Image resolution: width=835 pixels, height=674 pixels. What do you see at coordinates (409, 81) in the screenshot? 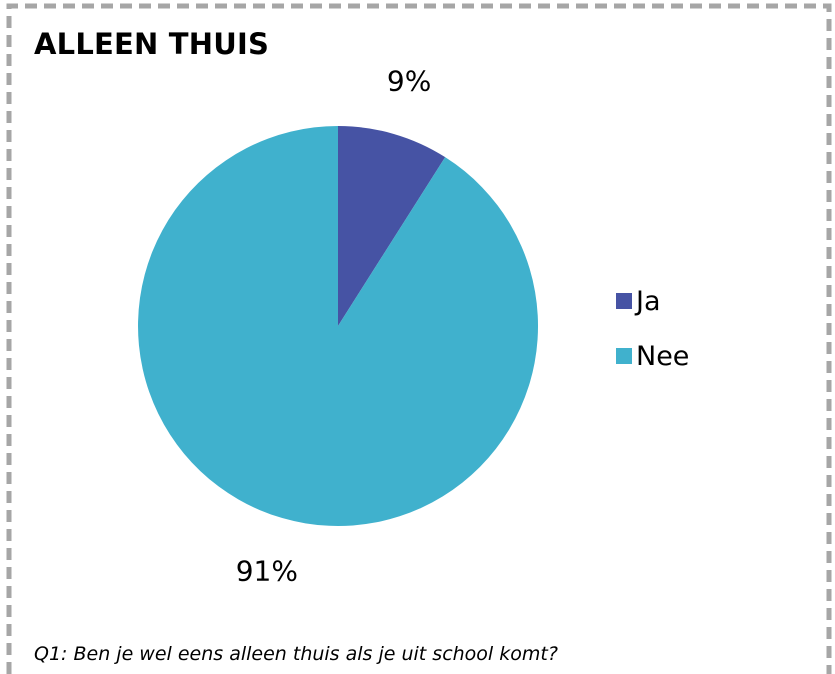
I see `percent-label-ja: 9%` at bounding box center [409, 81].